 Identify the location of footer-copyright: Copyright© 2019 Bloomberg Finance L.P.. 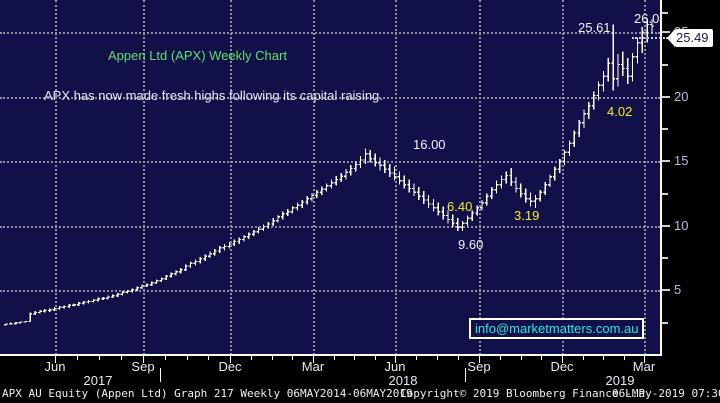
(526, 393).